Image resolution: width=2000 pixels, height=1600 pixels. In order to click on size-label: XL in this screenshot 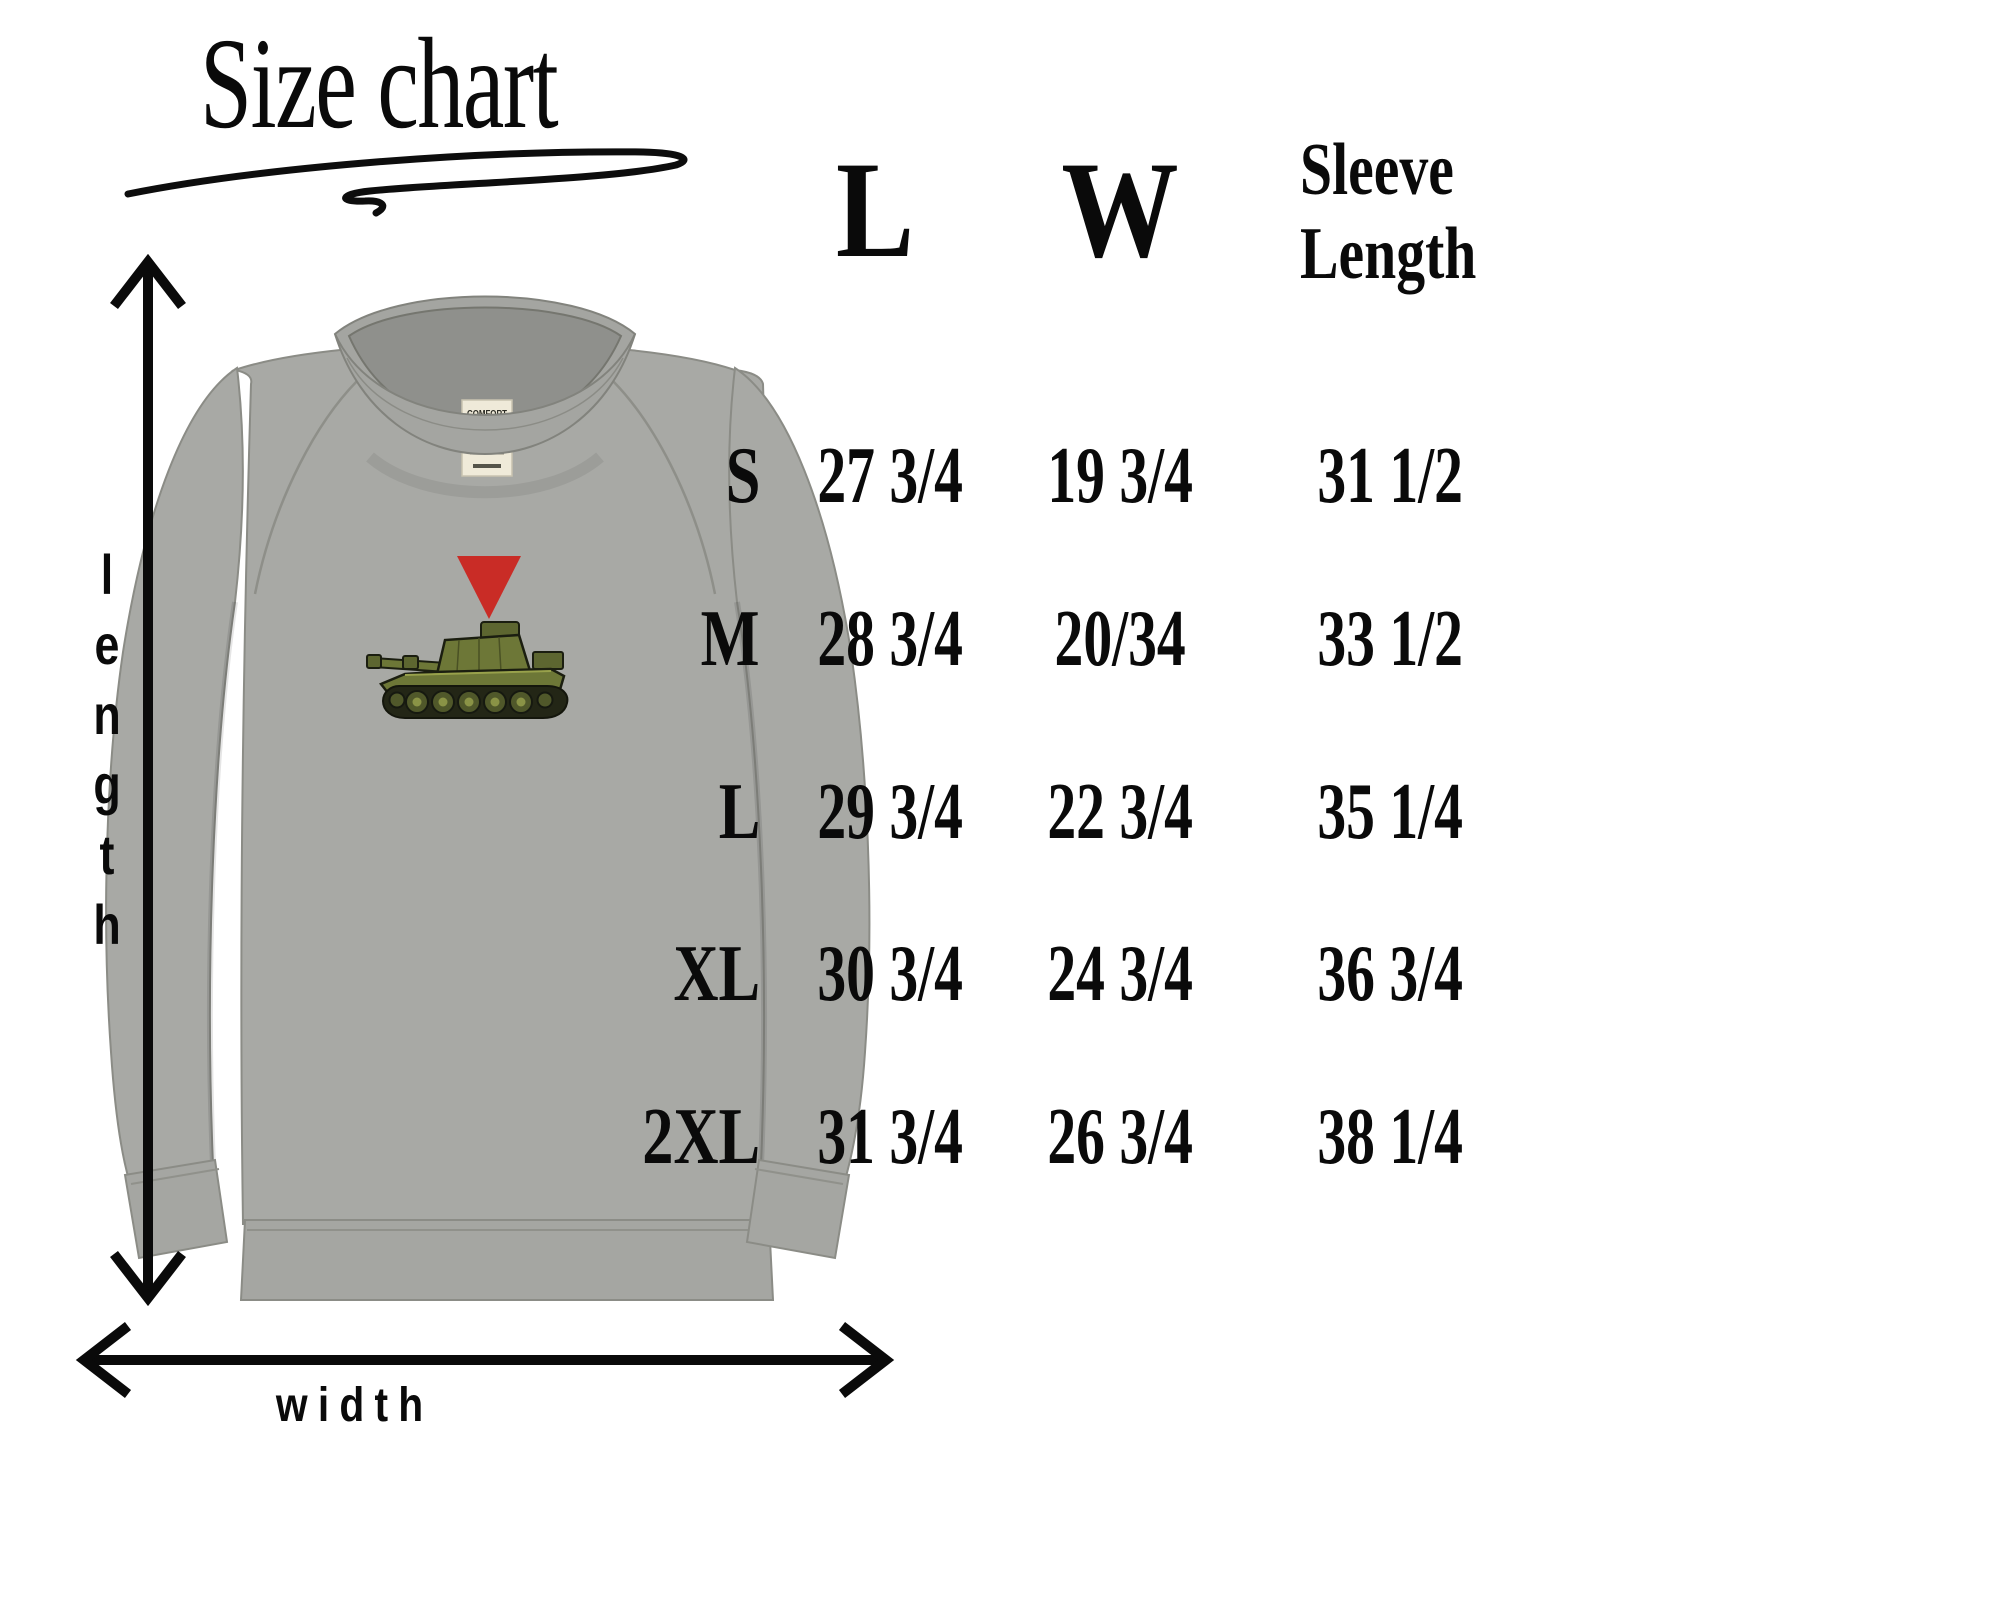, I will do `click(716, 974)`.